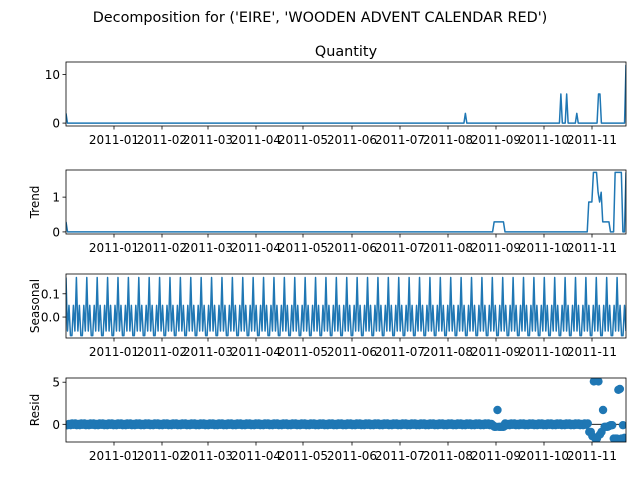  I want to click on resid-ylabel: Resid, so click(35, 410).